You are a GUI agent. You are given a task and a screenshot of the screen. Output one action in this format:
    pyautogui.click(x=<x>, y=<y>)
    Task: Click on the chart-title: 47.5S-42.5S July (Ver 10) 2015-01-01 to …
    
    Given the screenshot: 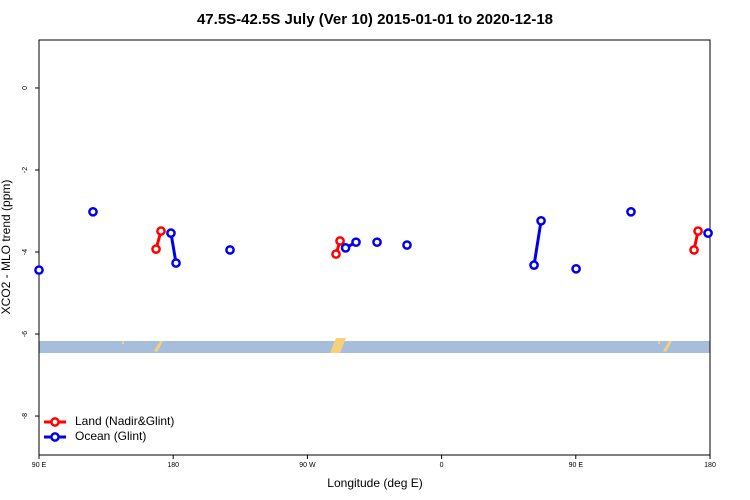 What is the action you would take?
    pyautogui.click(x=375, y=19)
    